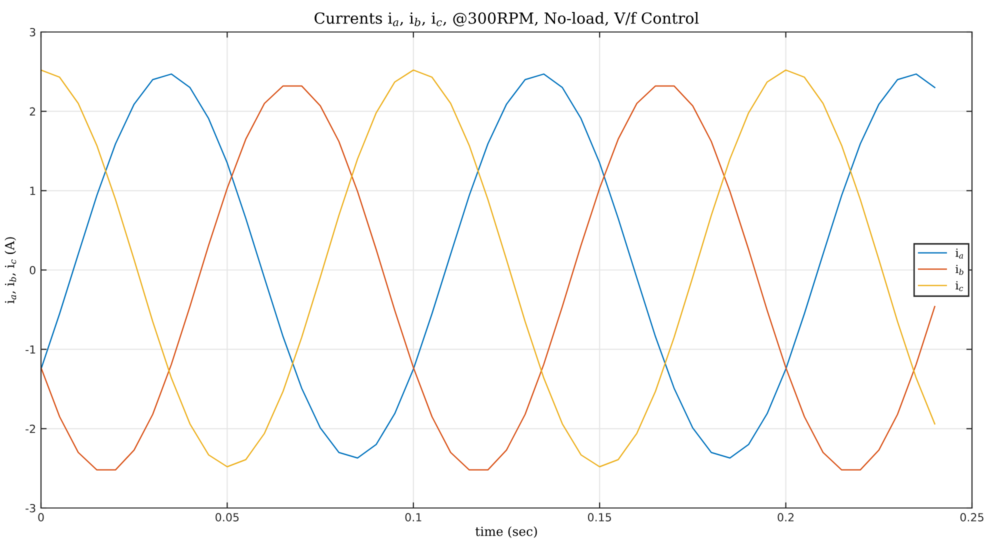 This screenshot has height=539, width=990. What do you see at coordinates (960, 269) in the screenshot?
I see `legend-label: i$_{b}$` at bounding box center [960, 269].